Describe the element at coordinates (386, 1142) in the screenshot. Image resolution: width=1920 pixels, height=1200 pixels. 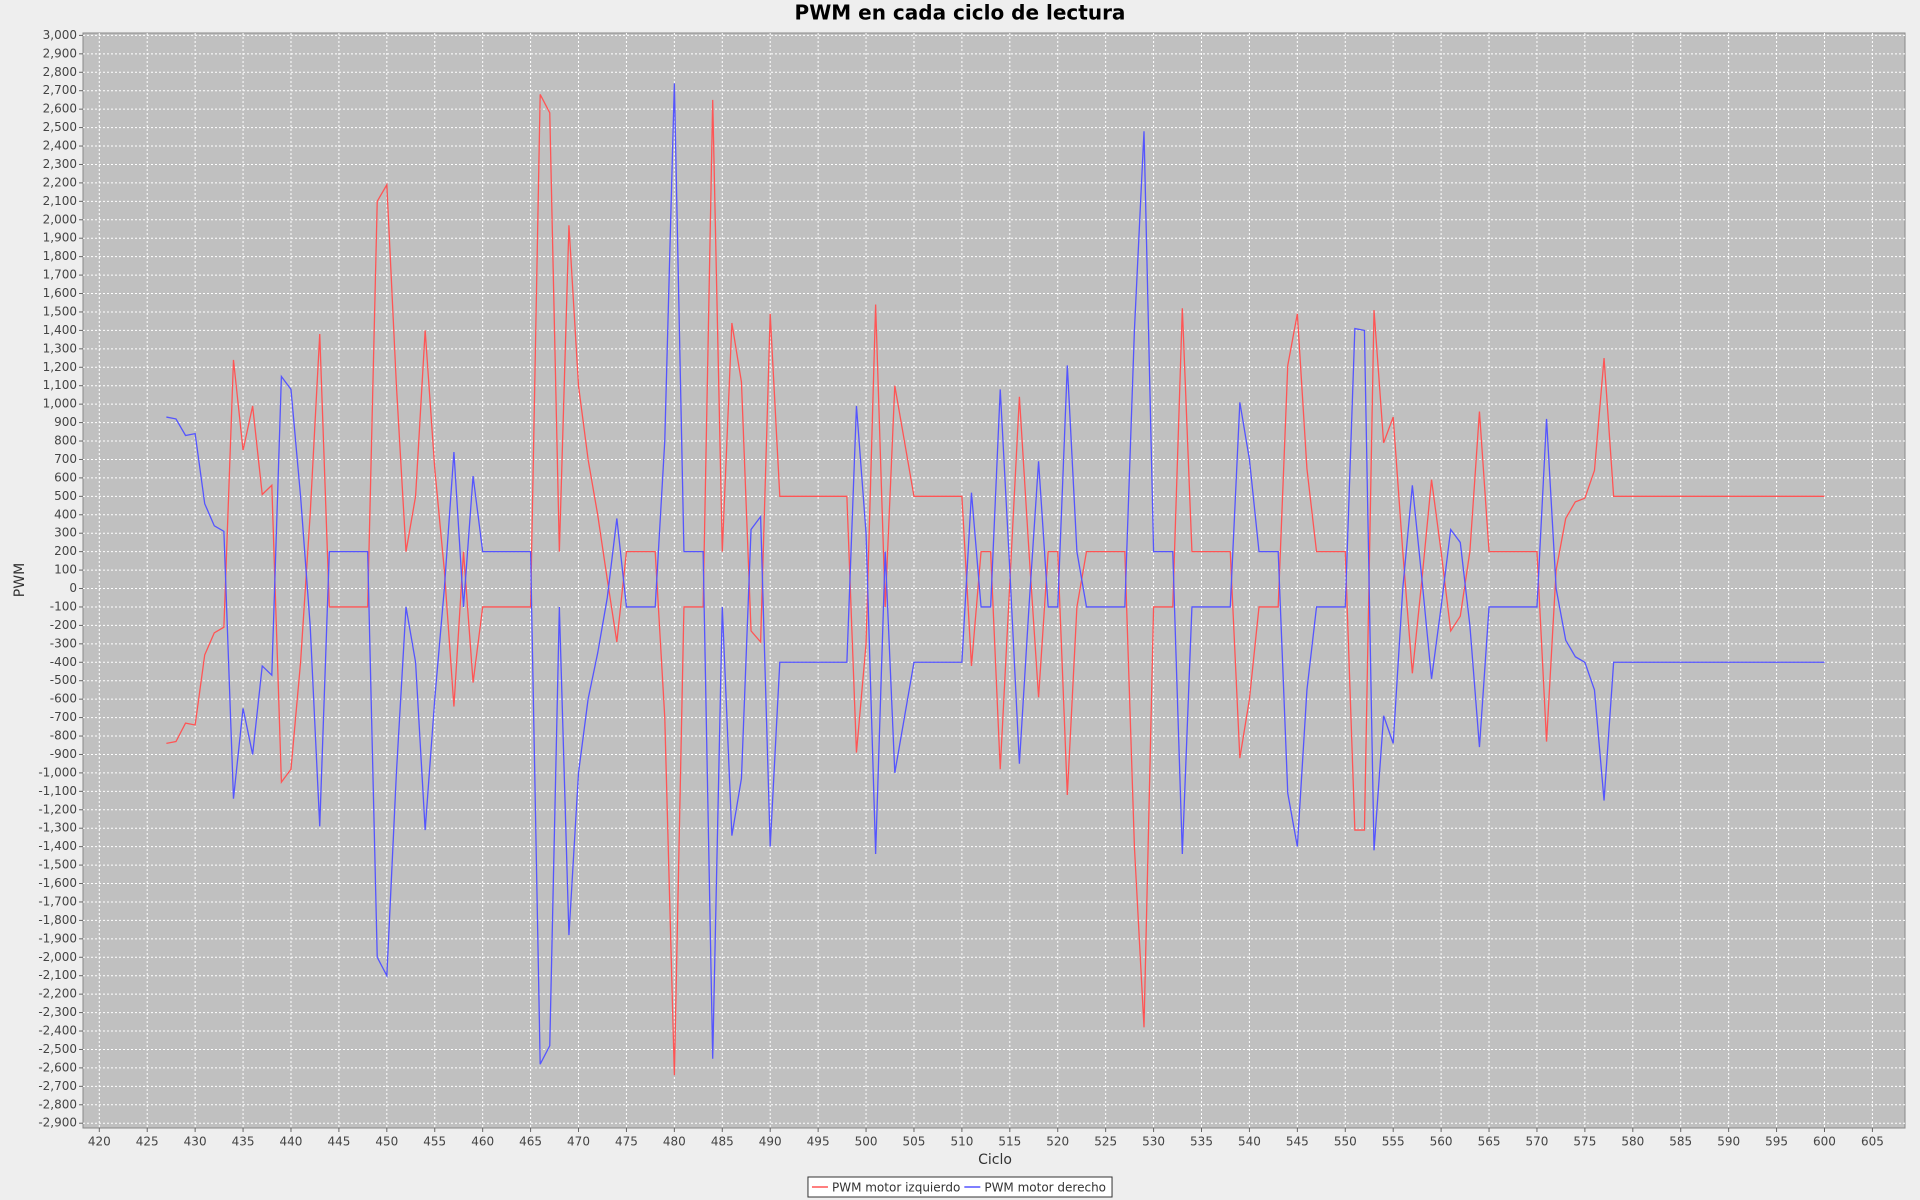
I see `x-tick-label: 450` at that location.